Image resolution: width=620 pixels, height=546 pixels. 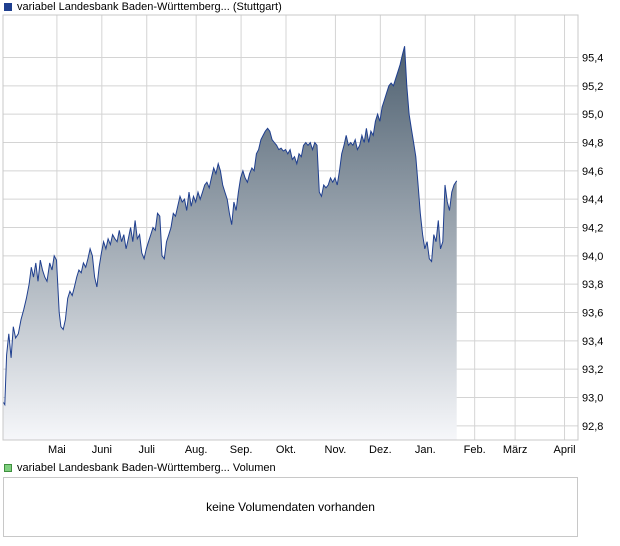 I want to click on x-tick-label: Feb., so click(x=475, y=450).